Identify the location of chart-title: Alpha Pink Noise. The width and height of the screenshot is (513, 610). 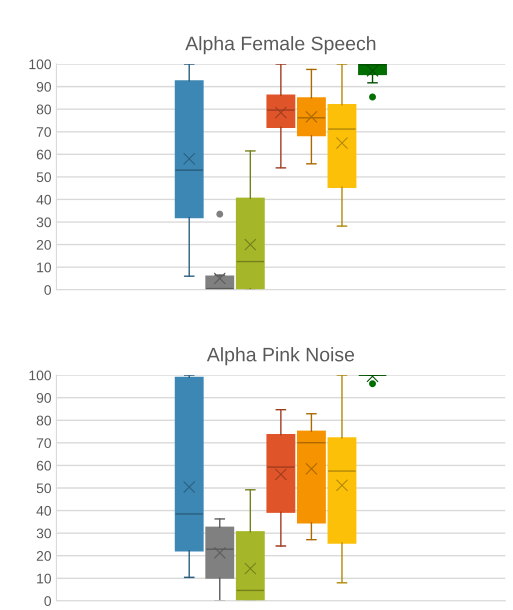
(280, 356).